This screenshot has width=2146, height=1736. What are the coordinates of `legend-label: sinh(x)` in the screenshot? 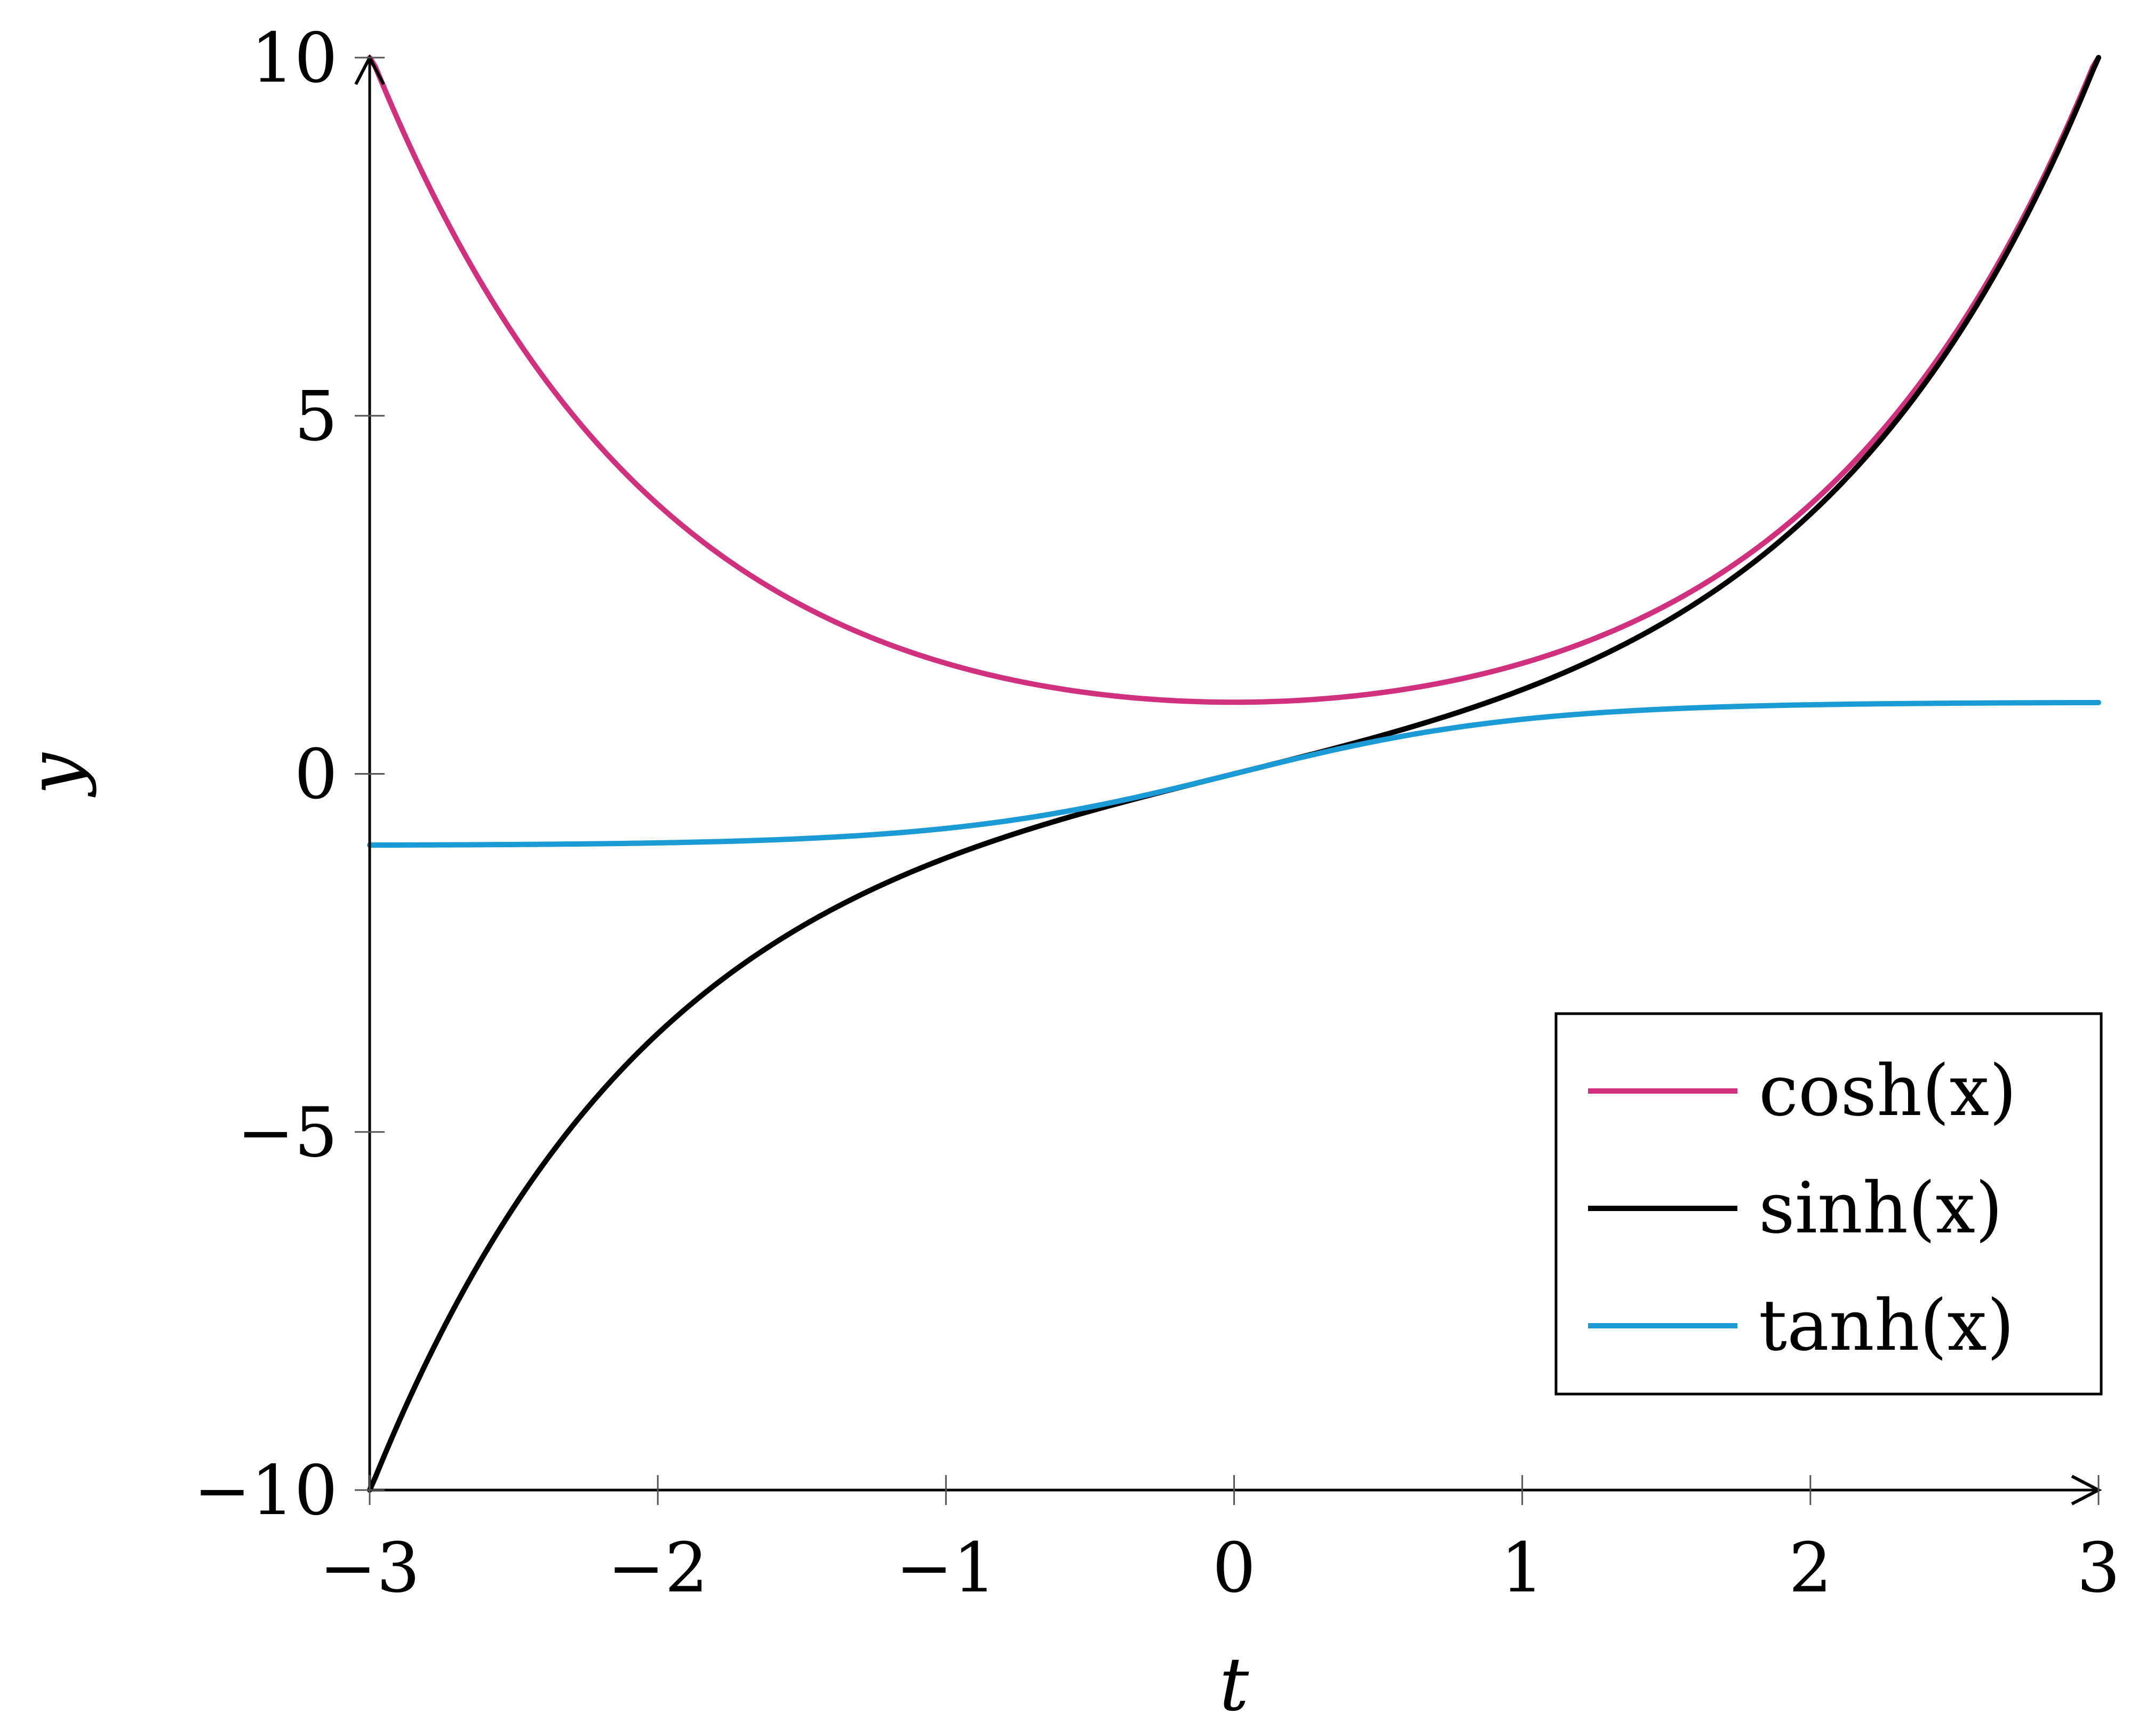 It's located at (1881, 1208).